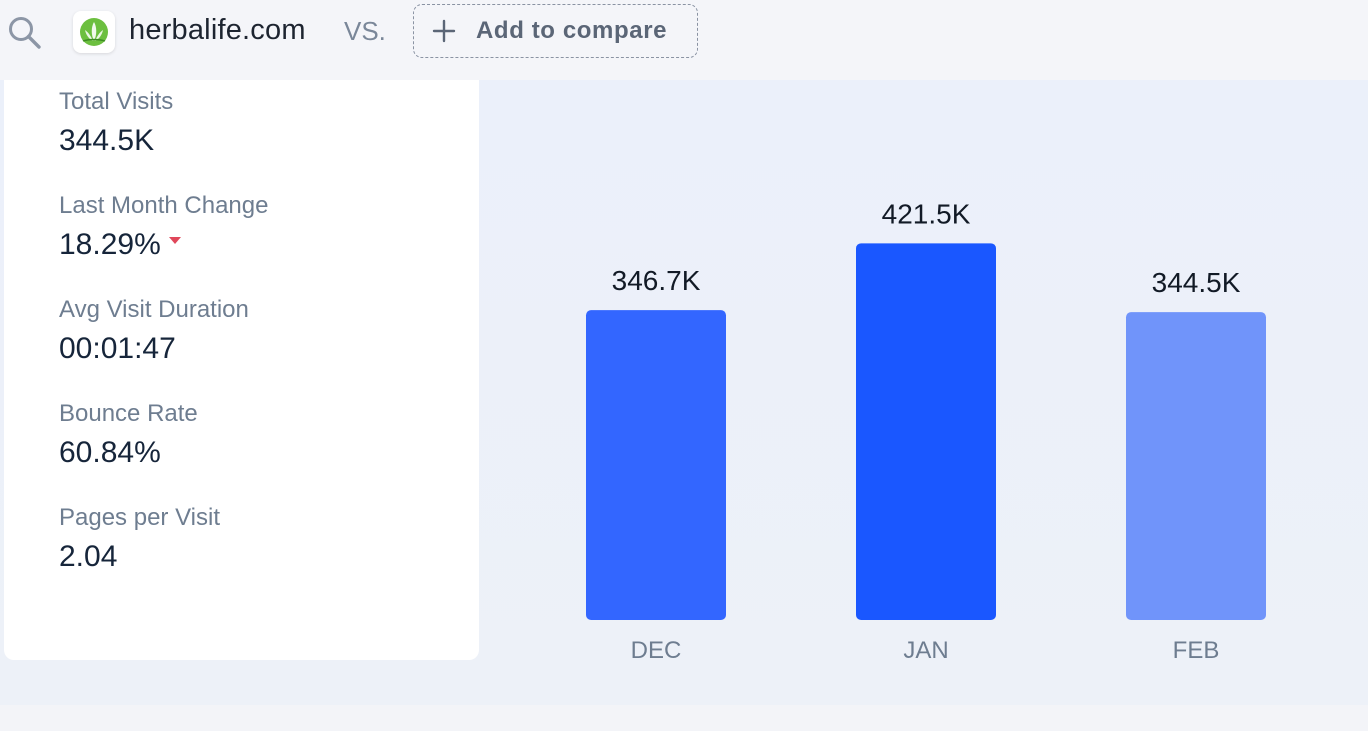  What do you see at coordinates (656, 465) in the screenshot?
I see `bar-dec` at bounding box center [656, 465].